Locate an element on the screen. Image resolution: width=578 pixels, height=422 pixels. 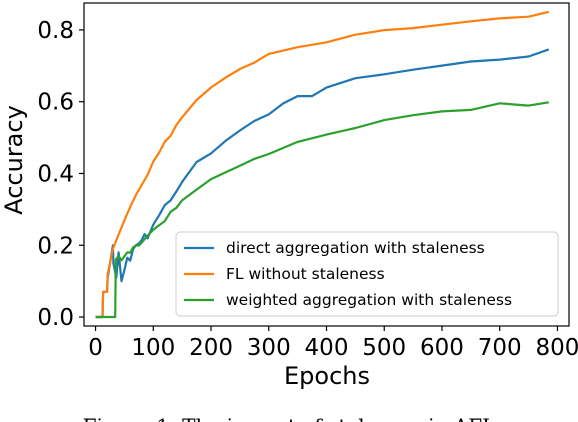
legend-label-0: direct aggregation with staleness is located at coordinates (355, 248).